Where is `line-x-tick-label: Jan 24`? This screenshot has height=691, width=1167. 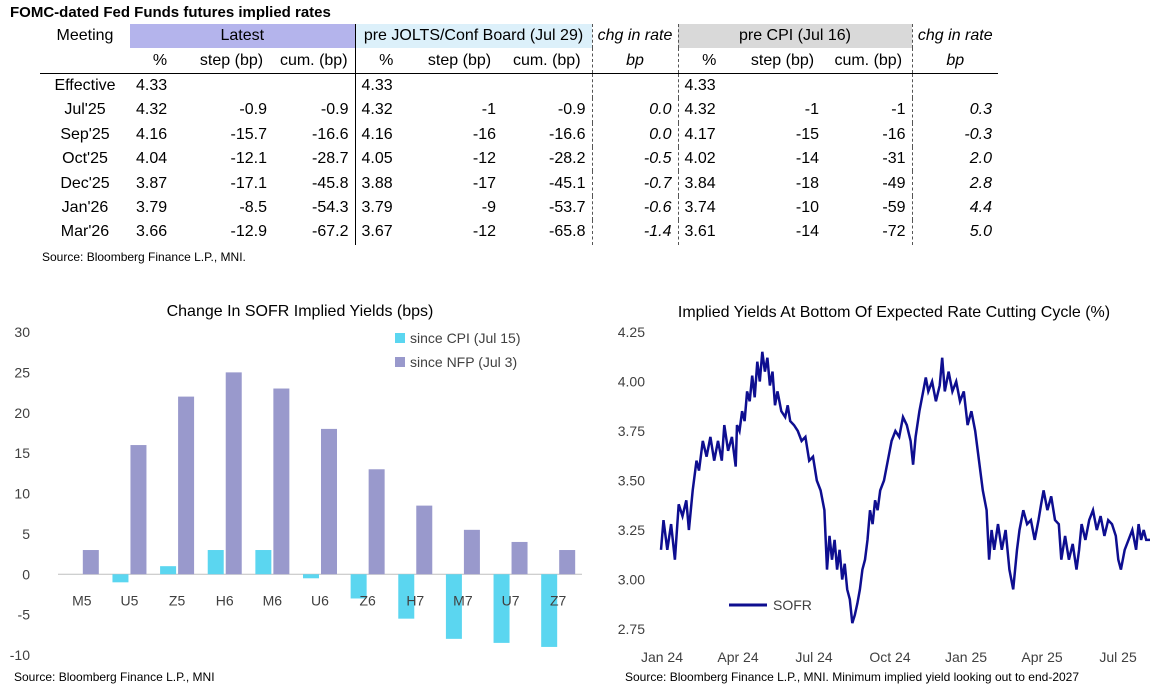
line-x-tick-label: Jan 24 is located at coordinates (662, 657).